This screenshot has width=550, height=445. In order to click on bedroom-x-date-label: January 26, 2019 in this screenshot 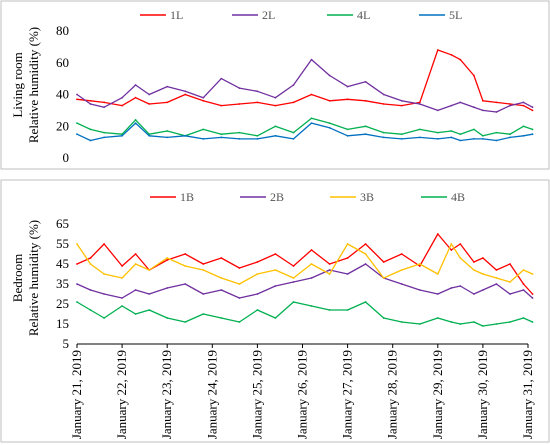, I will do `click(302, 394)`.